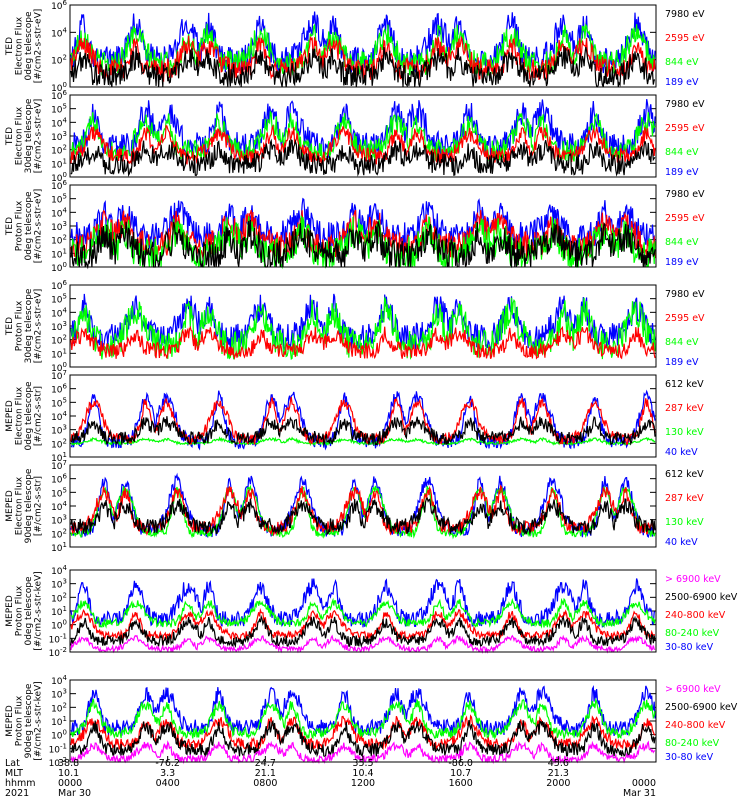 The image size is (750, 800). Describe the element at coordinates (59, 199) in the screenshot. I see `y-tick-label: 10⁵` at that location.